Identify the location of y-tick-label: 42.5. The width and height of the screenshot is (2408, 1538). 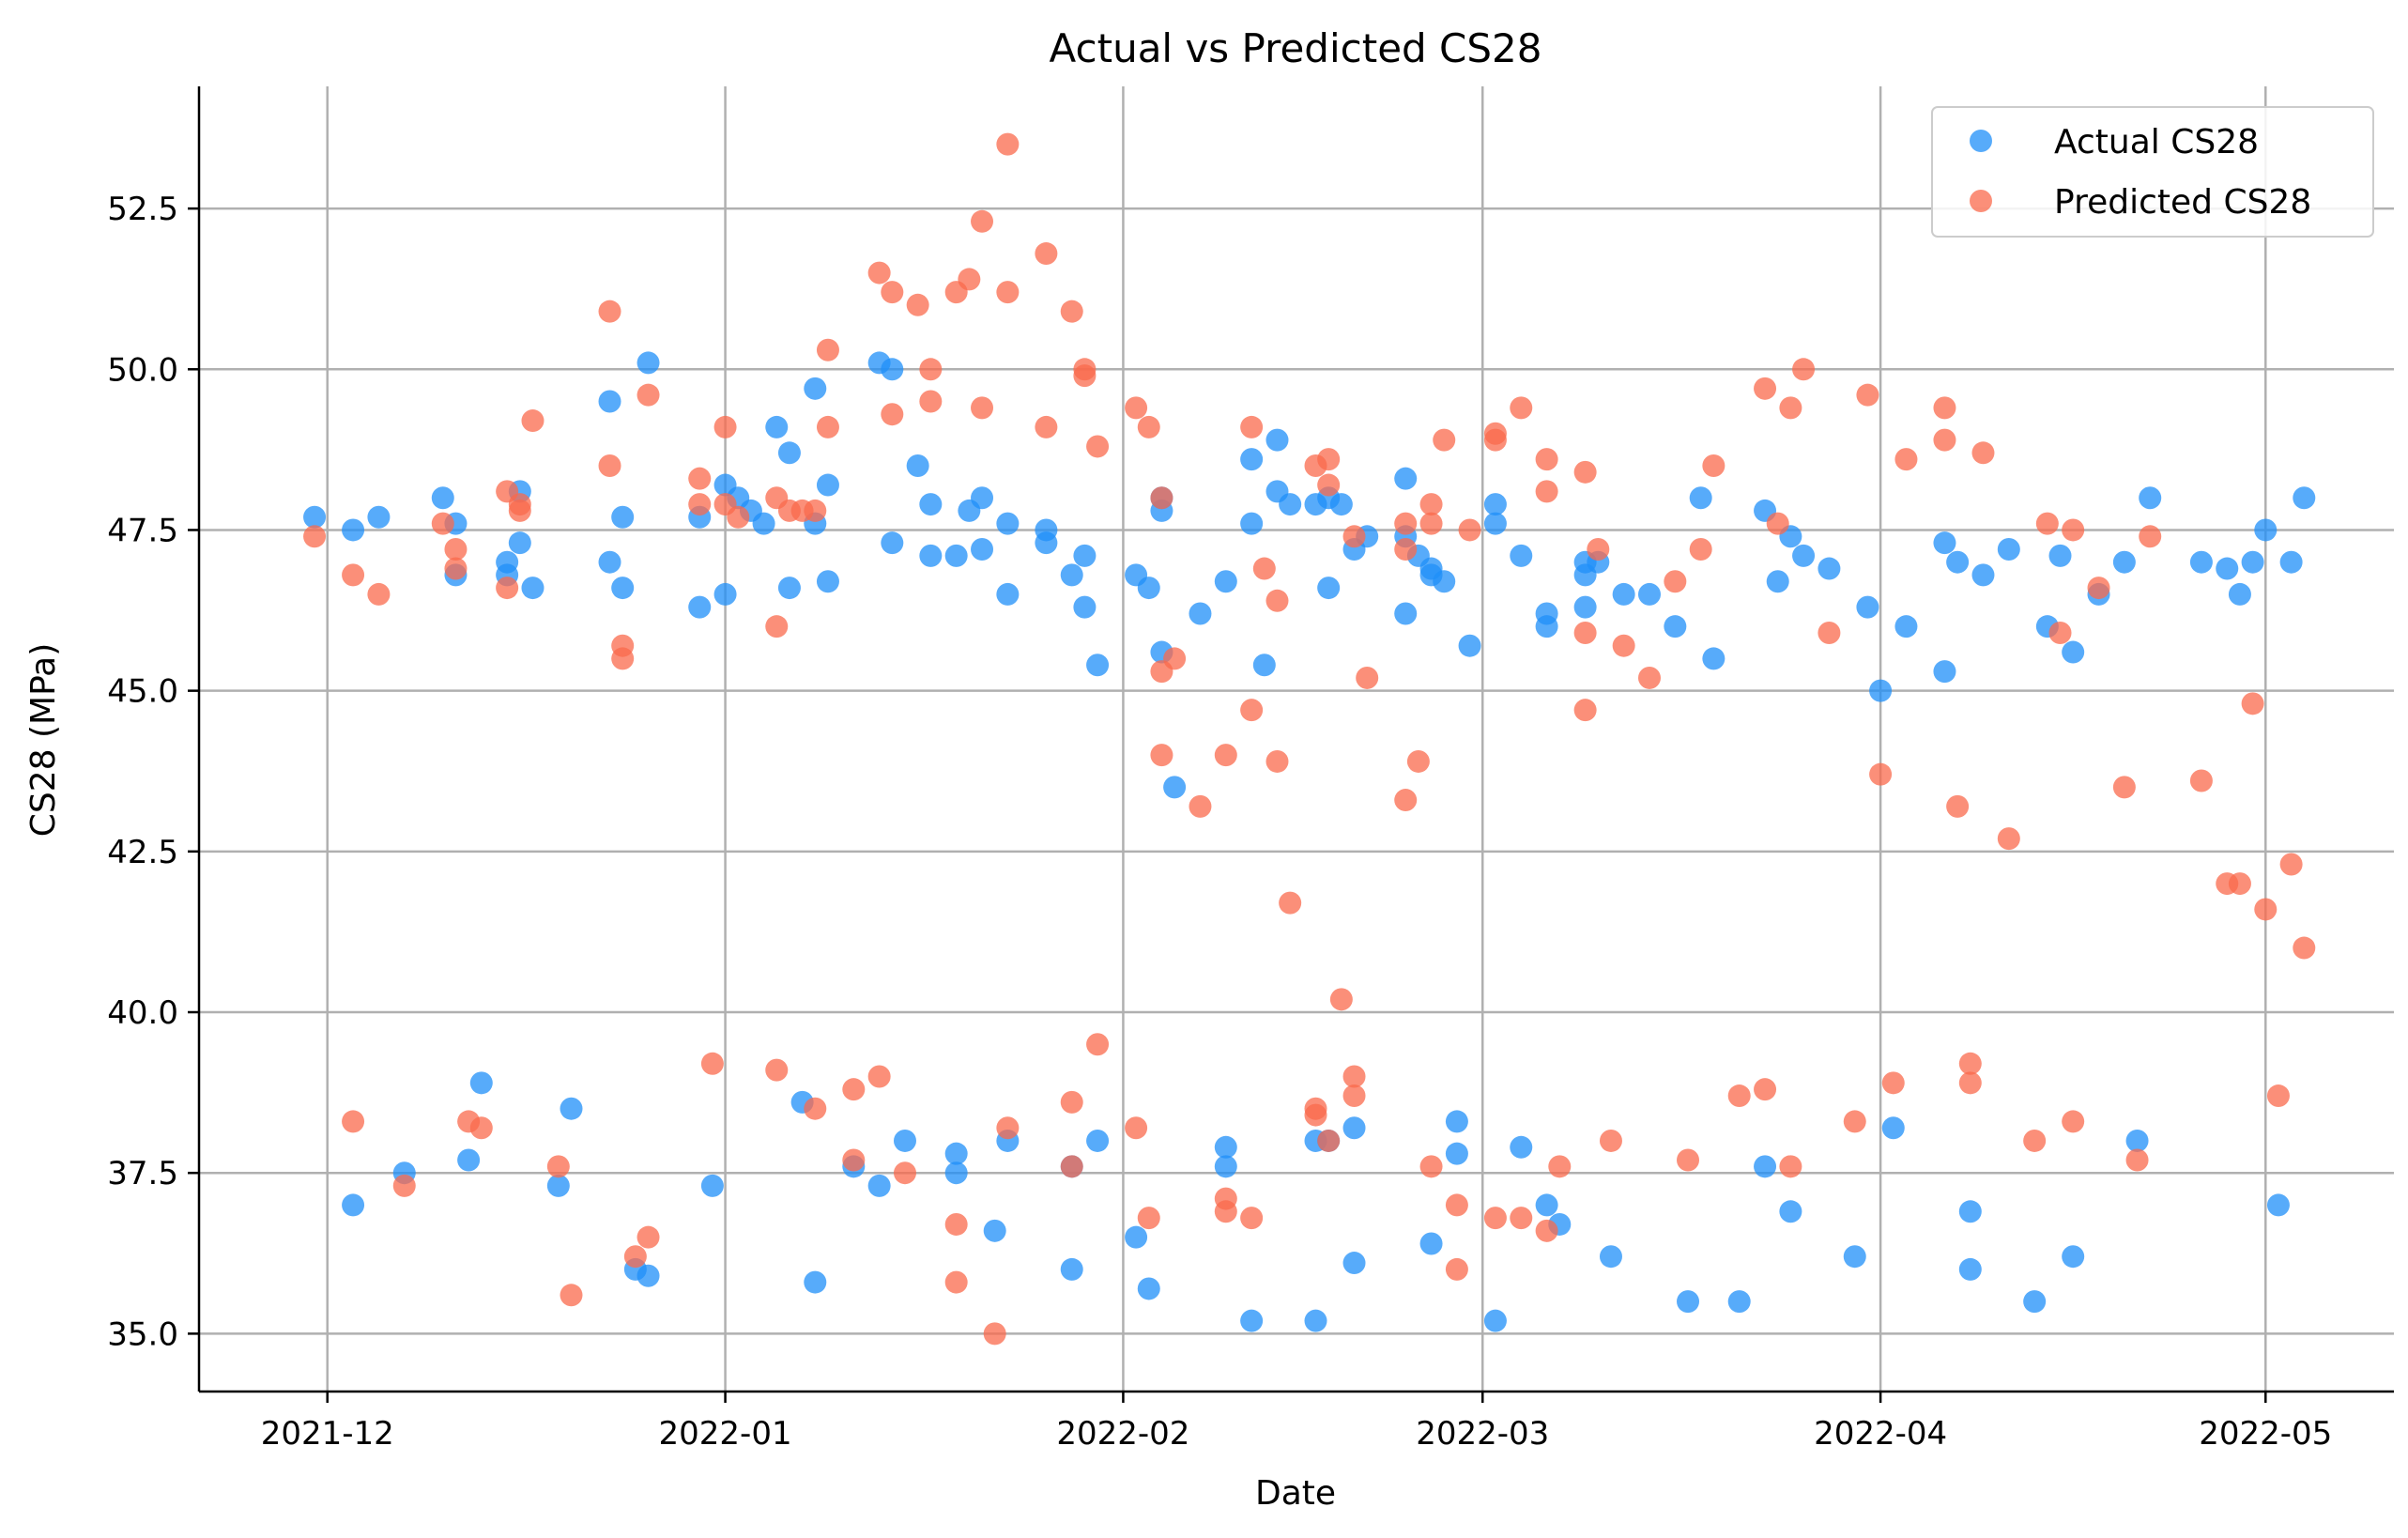
(142, 852).